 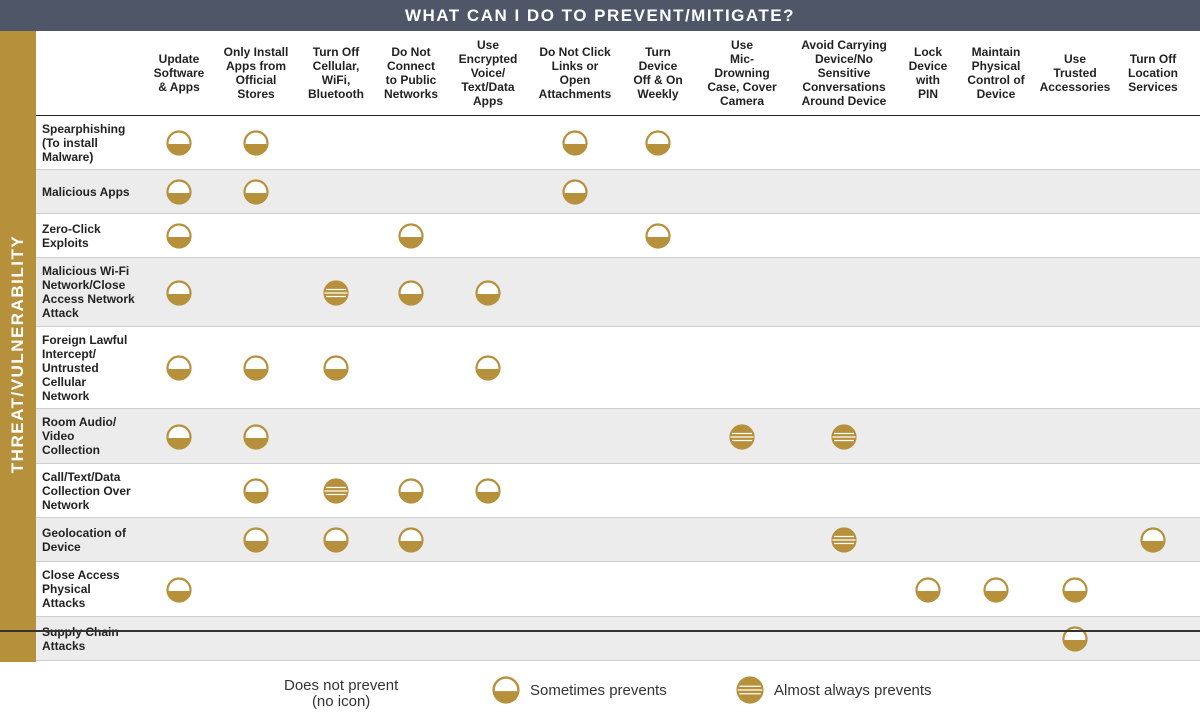 I want to click on row-label: Zero-Click Exploits, so click(x=71, y=235).